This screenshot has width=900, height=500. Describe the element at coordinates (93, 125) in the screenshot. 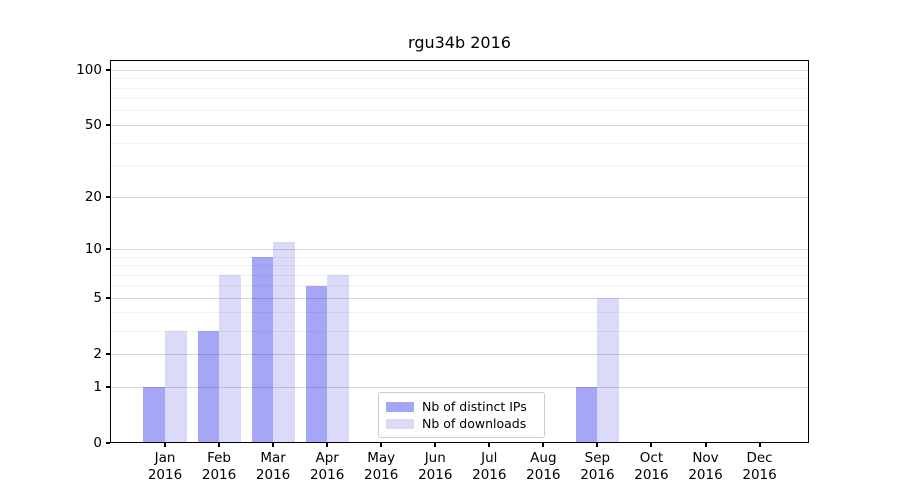

I see `y-axis-tick-label: 50` at that location.